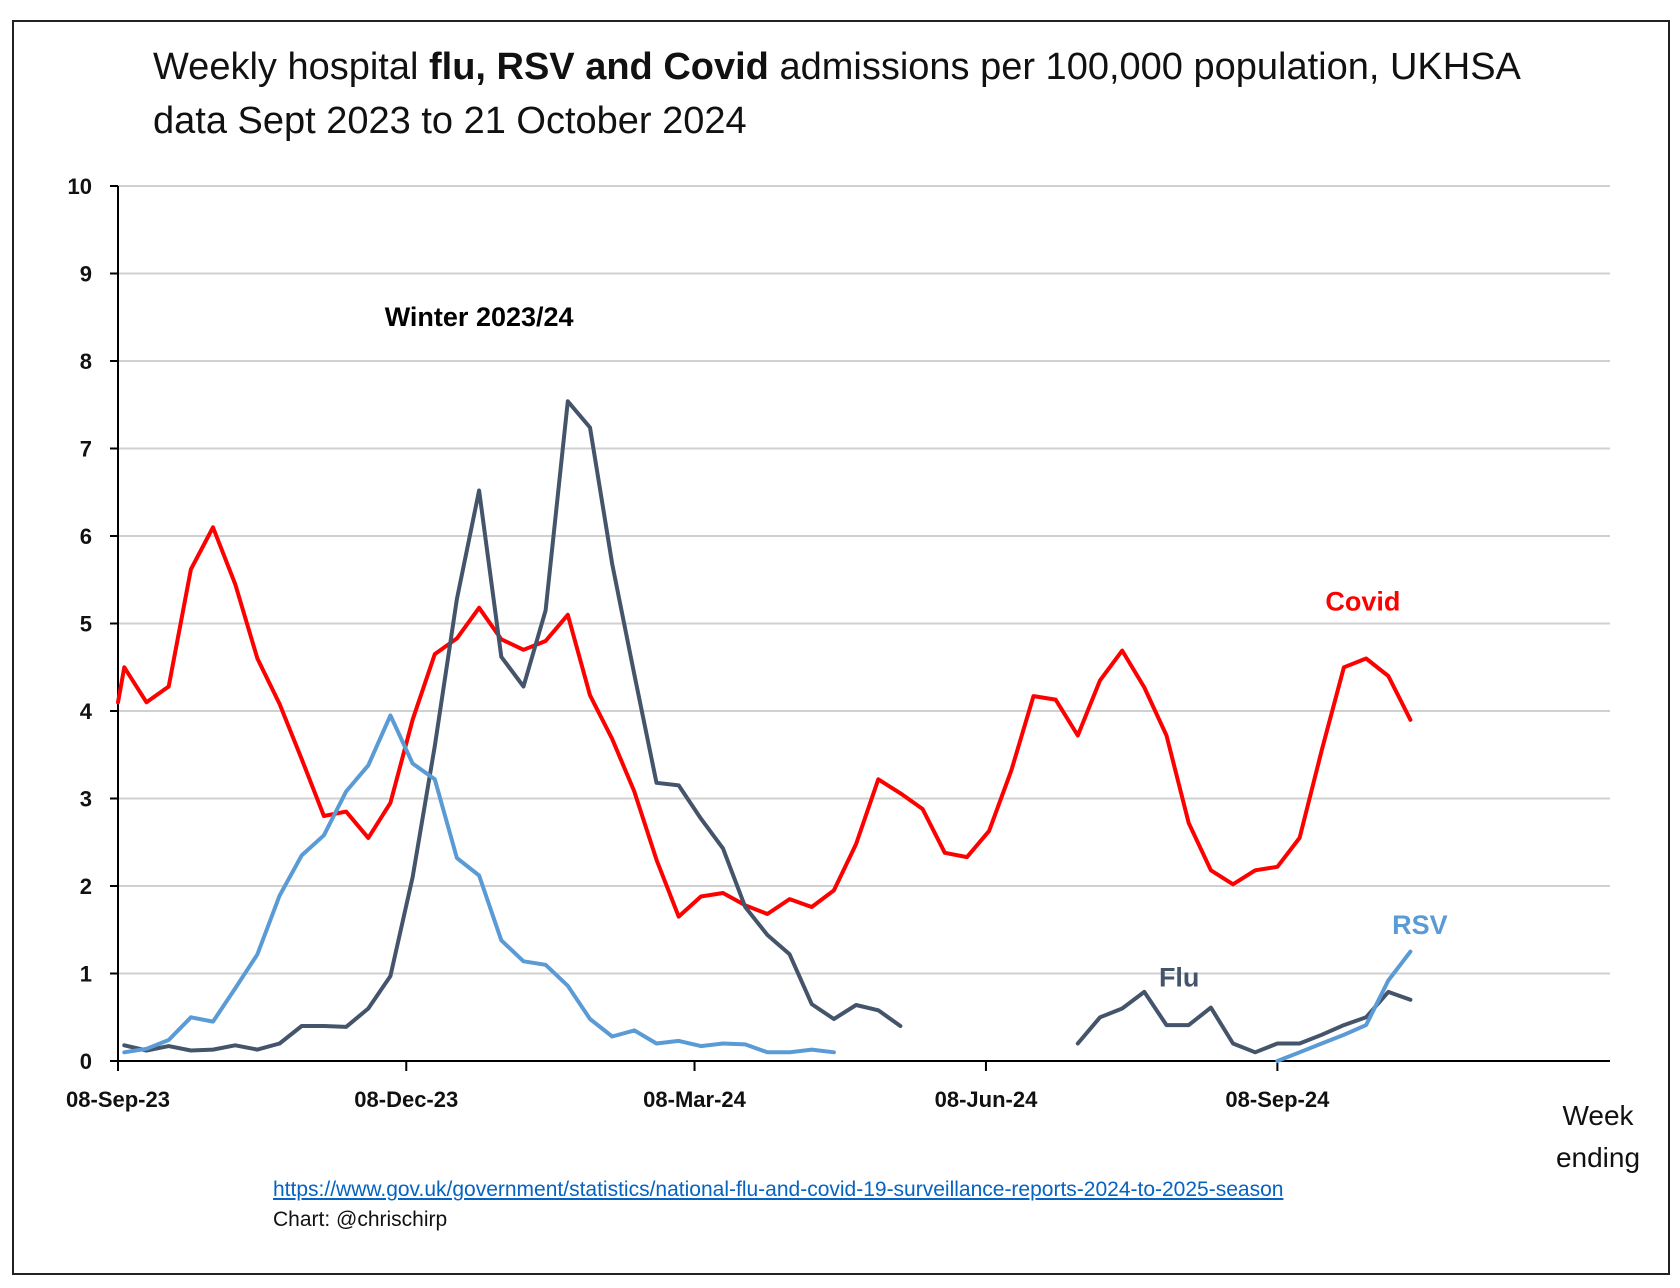 The height and width of the screenshot is (1288, 1680). What do you see at coordinates (479, 317) in the screenshot?
I see `annotation-winter-2023-24: Winter 2023/24` at bounding box center [479, 317].